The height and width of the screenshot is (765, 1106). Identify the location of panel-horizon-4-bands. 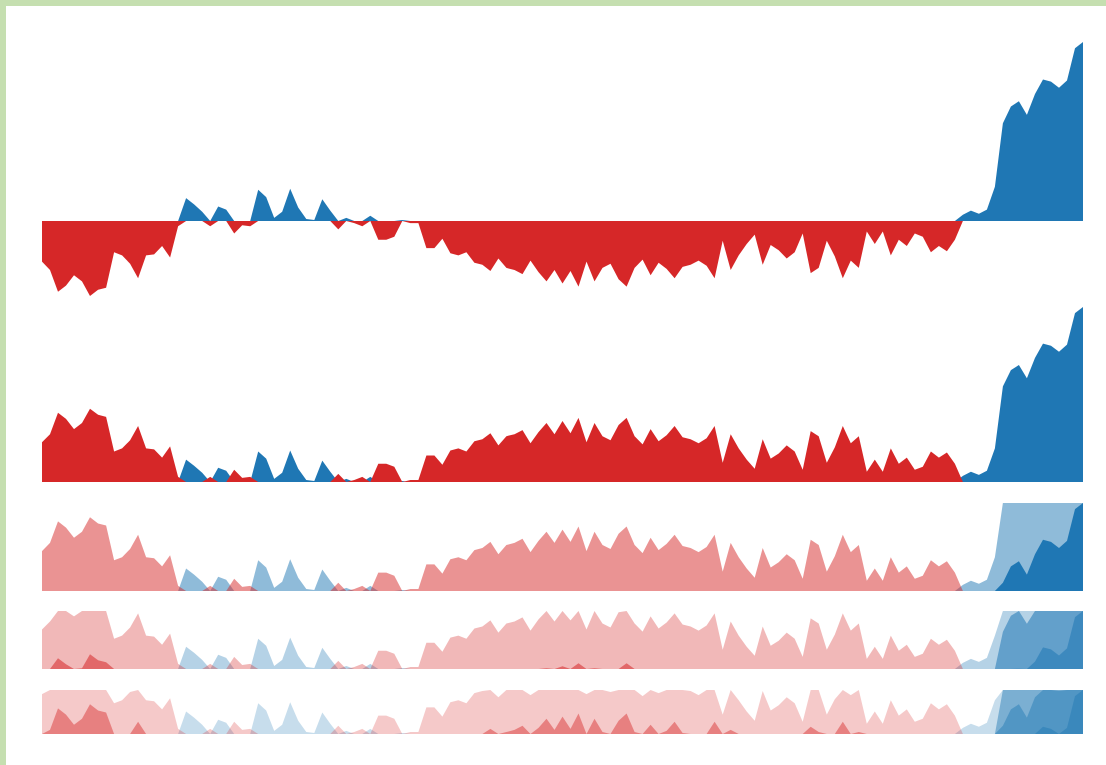
(562, 712).